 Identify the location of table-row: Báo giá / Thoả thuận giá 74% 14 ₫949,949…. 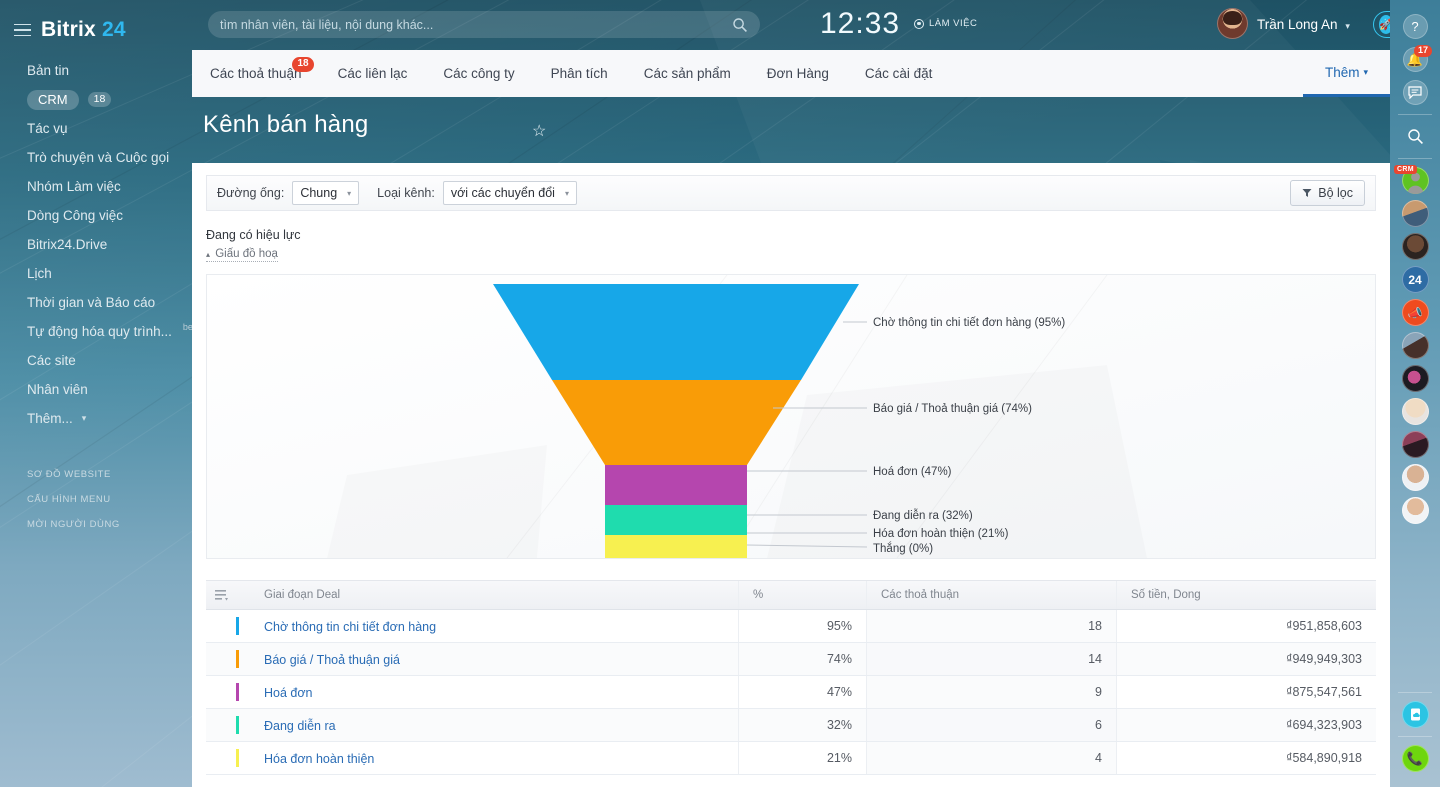
(791, 659).